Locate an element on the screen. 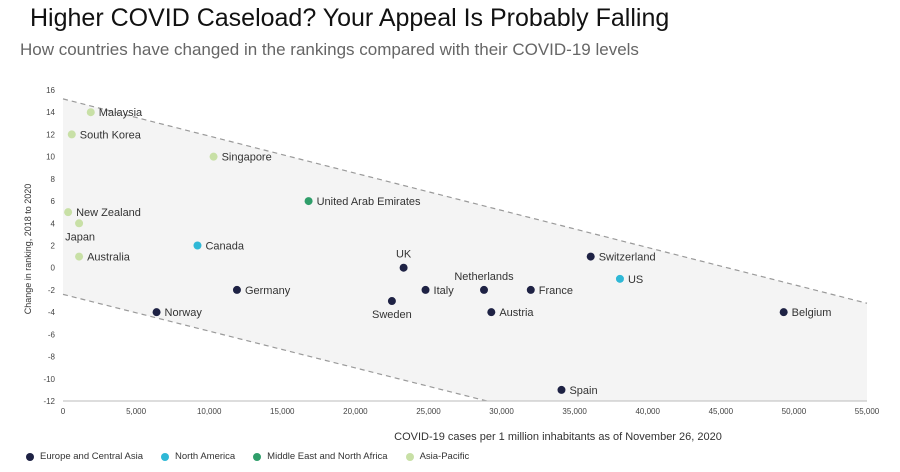 The width and height of the screenshot is (900, 472). data-point-label: Japan is located at coordinates (80, 237).